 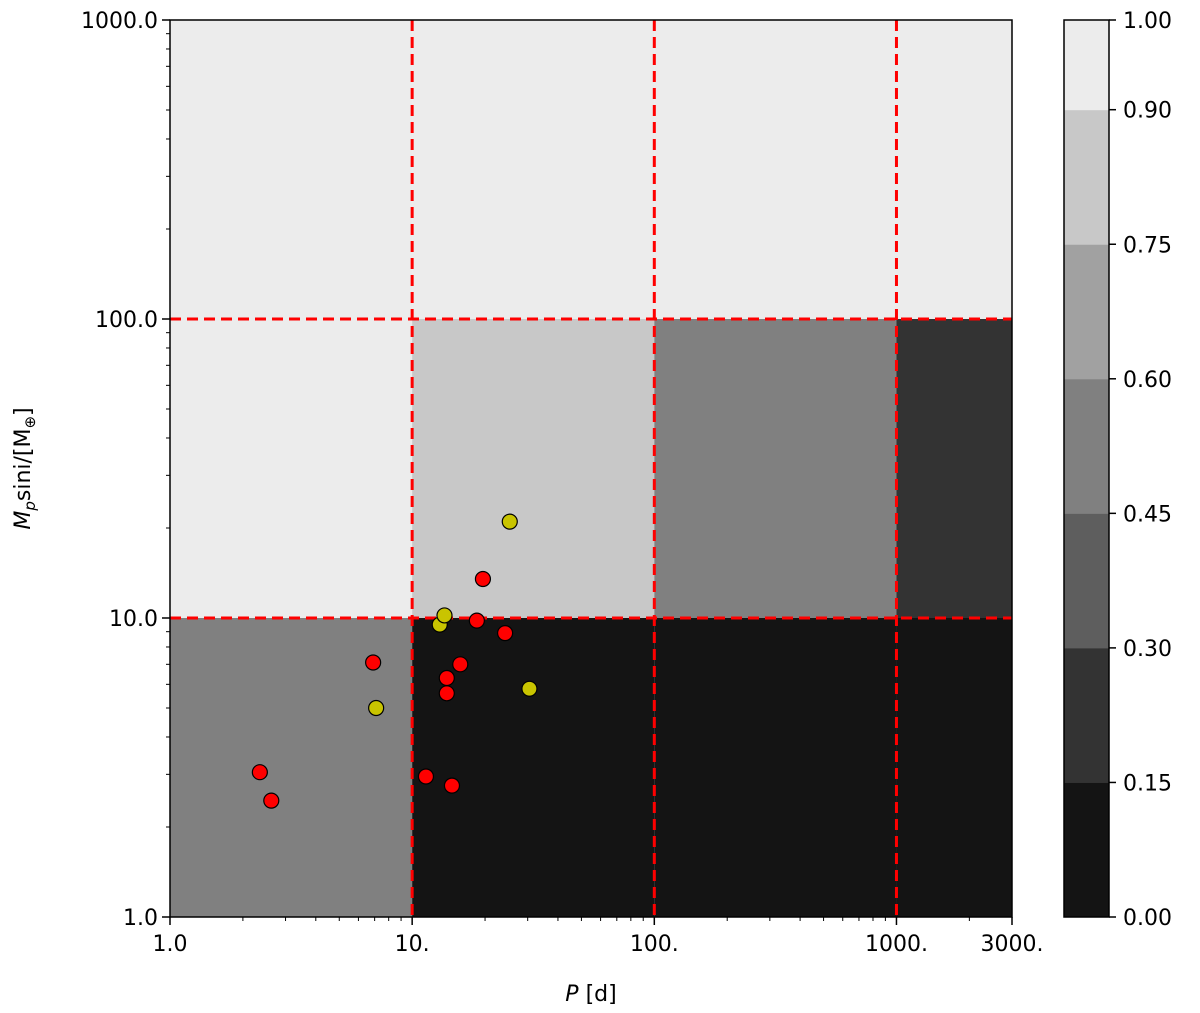 What do you see at coordinates (1147, 21) in the screenshot?
I see `colorbar-tick-label-7: 1.00` at bounding box center [1147, 21].